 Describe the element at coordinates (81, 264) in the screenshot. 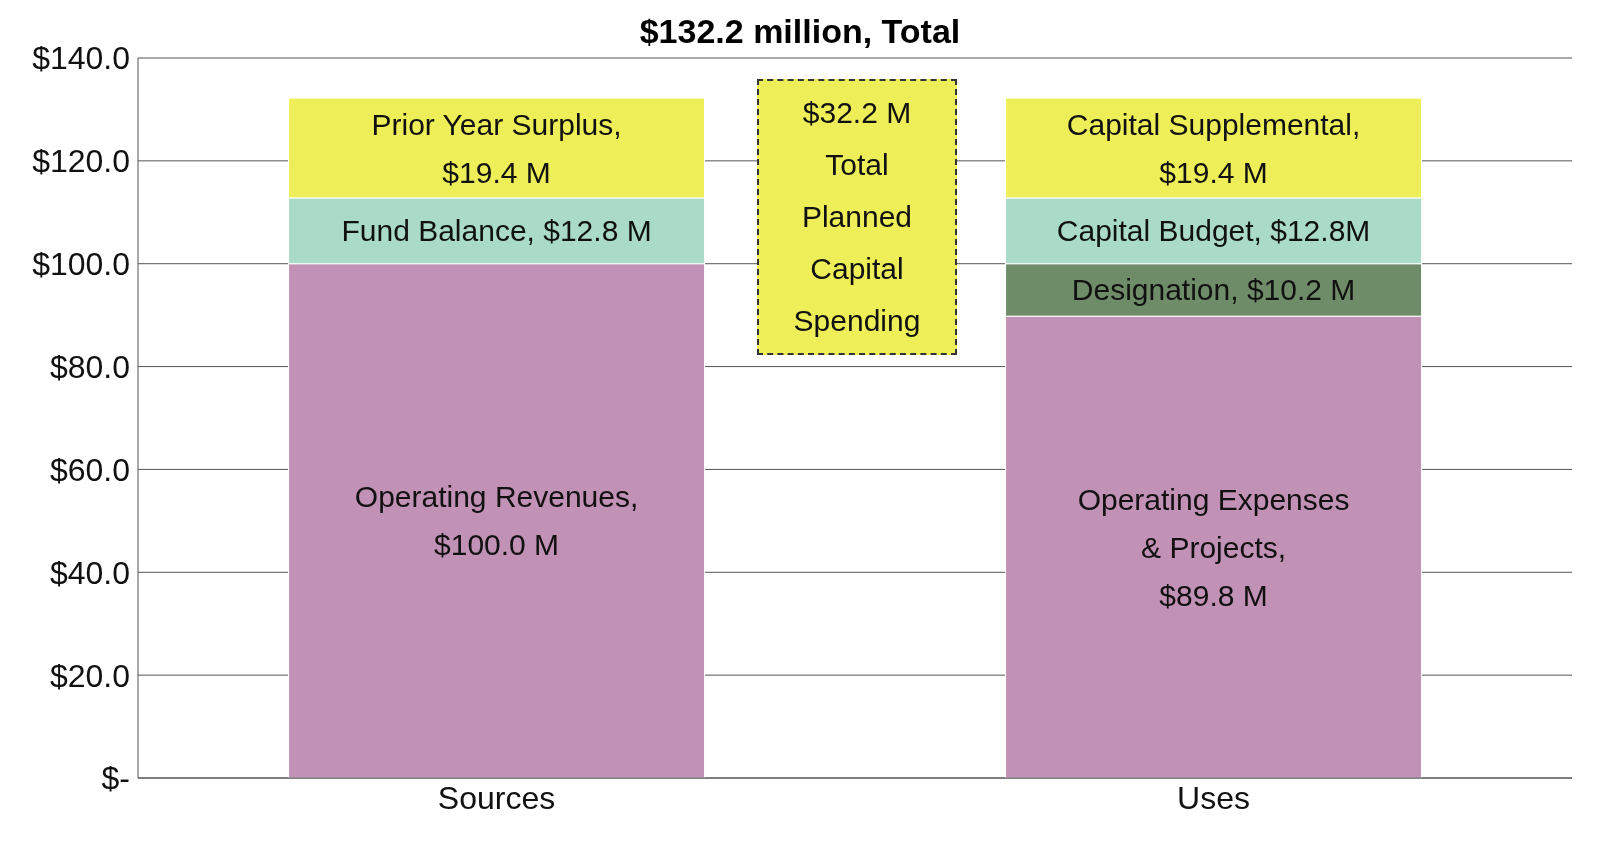

I see `y-tick-label: $100.0` at that location.